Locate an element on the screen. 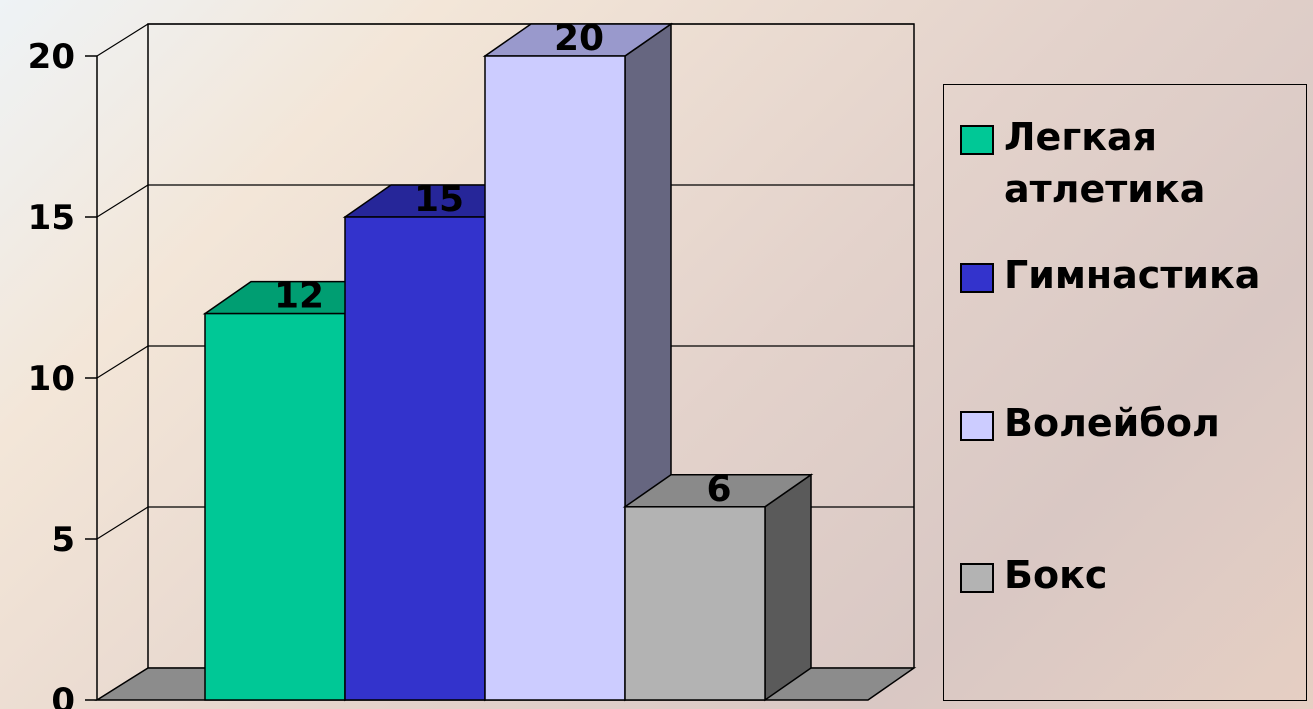  legend-label: Волейбол is located at coordinates (1112, 423).